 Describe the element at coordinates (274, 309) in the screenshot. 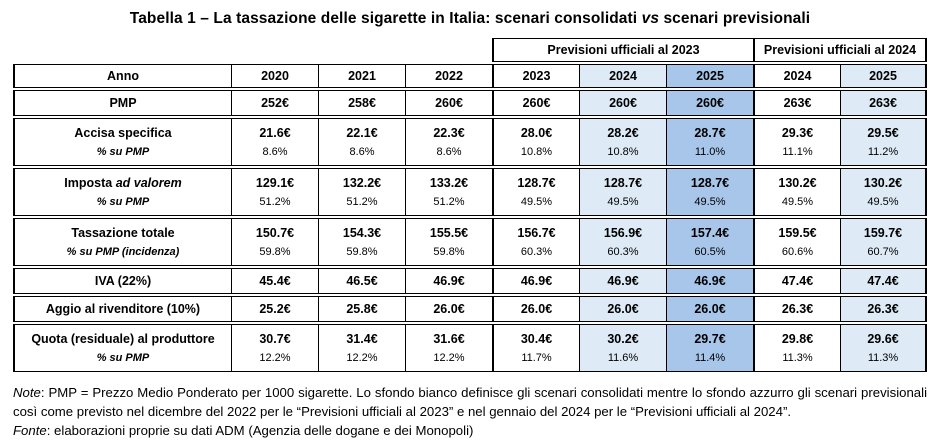

I see `value-cell: 25.2€` at that location.